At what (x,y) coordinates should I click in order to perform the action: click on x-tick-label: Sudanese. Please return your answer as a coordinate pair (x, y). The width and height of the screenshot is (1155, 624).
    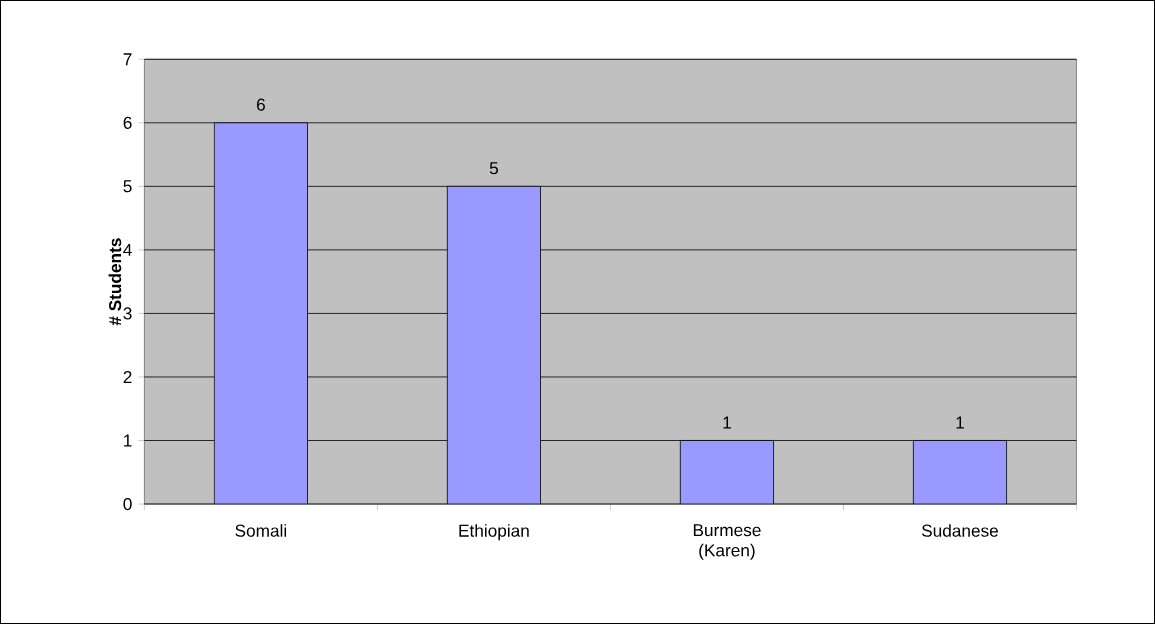
    Looking at the image, I should click on (959, 530).